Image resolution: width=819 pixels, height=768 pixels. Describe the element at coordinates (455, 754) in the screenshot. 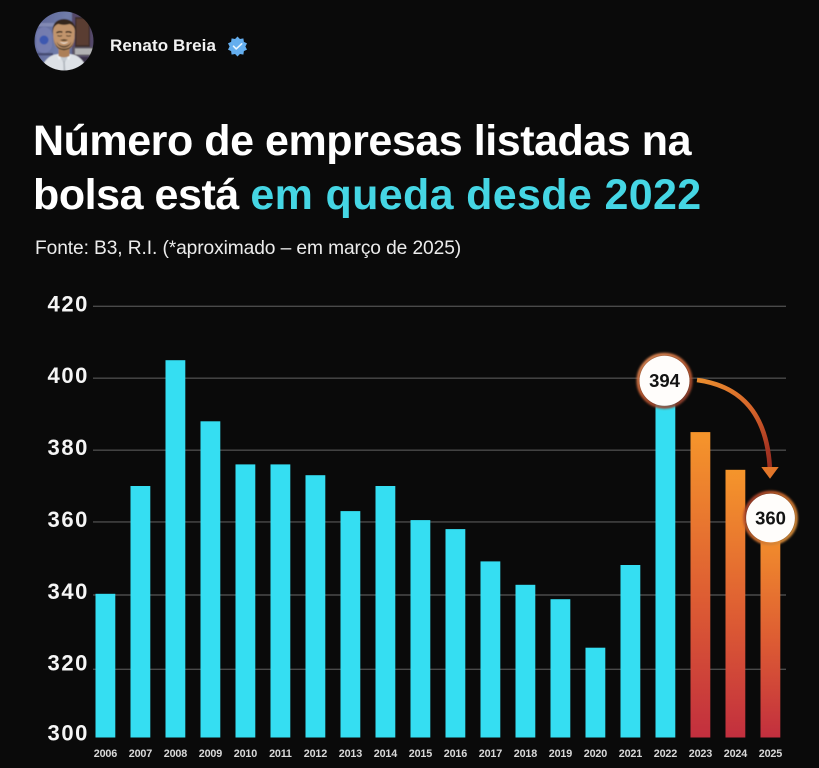

I see `svg-text: 2016` at that location.